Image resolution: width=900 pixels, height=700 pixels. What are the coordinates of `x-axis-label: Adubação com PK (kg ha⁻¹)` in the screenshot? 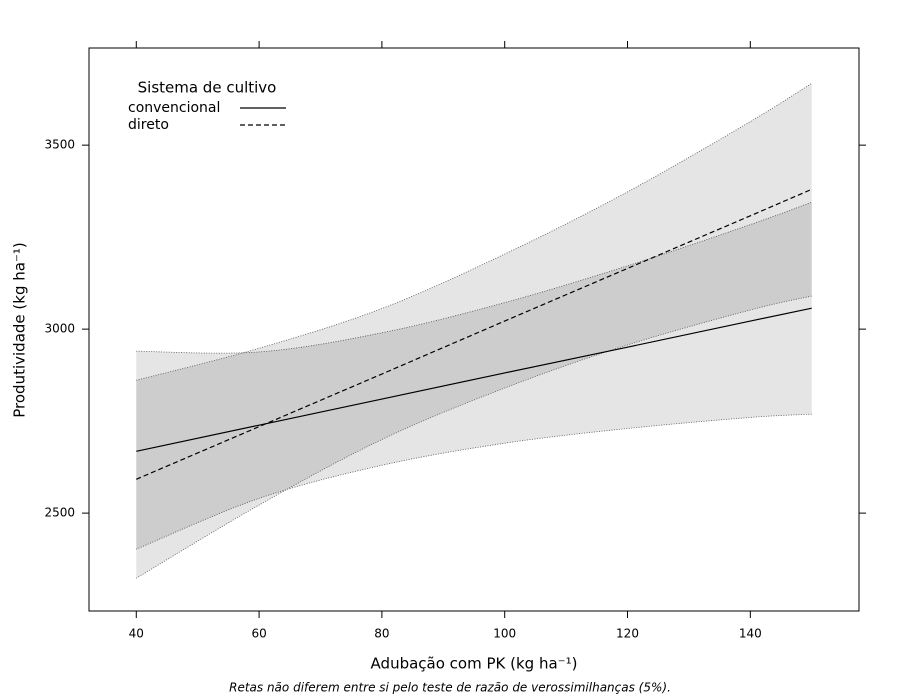 It's located at (474, 664).